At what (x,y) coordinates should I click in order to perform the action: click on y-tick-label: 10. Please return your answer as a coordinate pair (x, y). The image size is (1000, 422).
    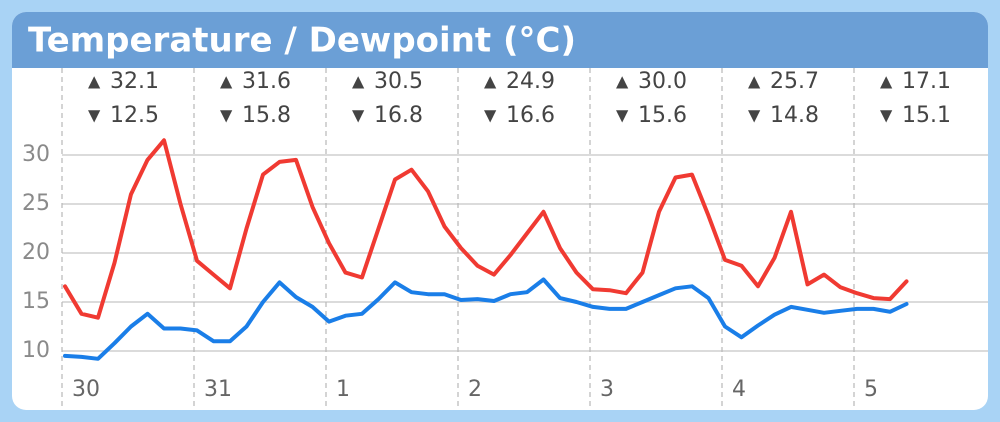
    Looking at the image, I should click on (36, 350).